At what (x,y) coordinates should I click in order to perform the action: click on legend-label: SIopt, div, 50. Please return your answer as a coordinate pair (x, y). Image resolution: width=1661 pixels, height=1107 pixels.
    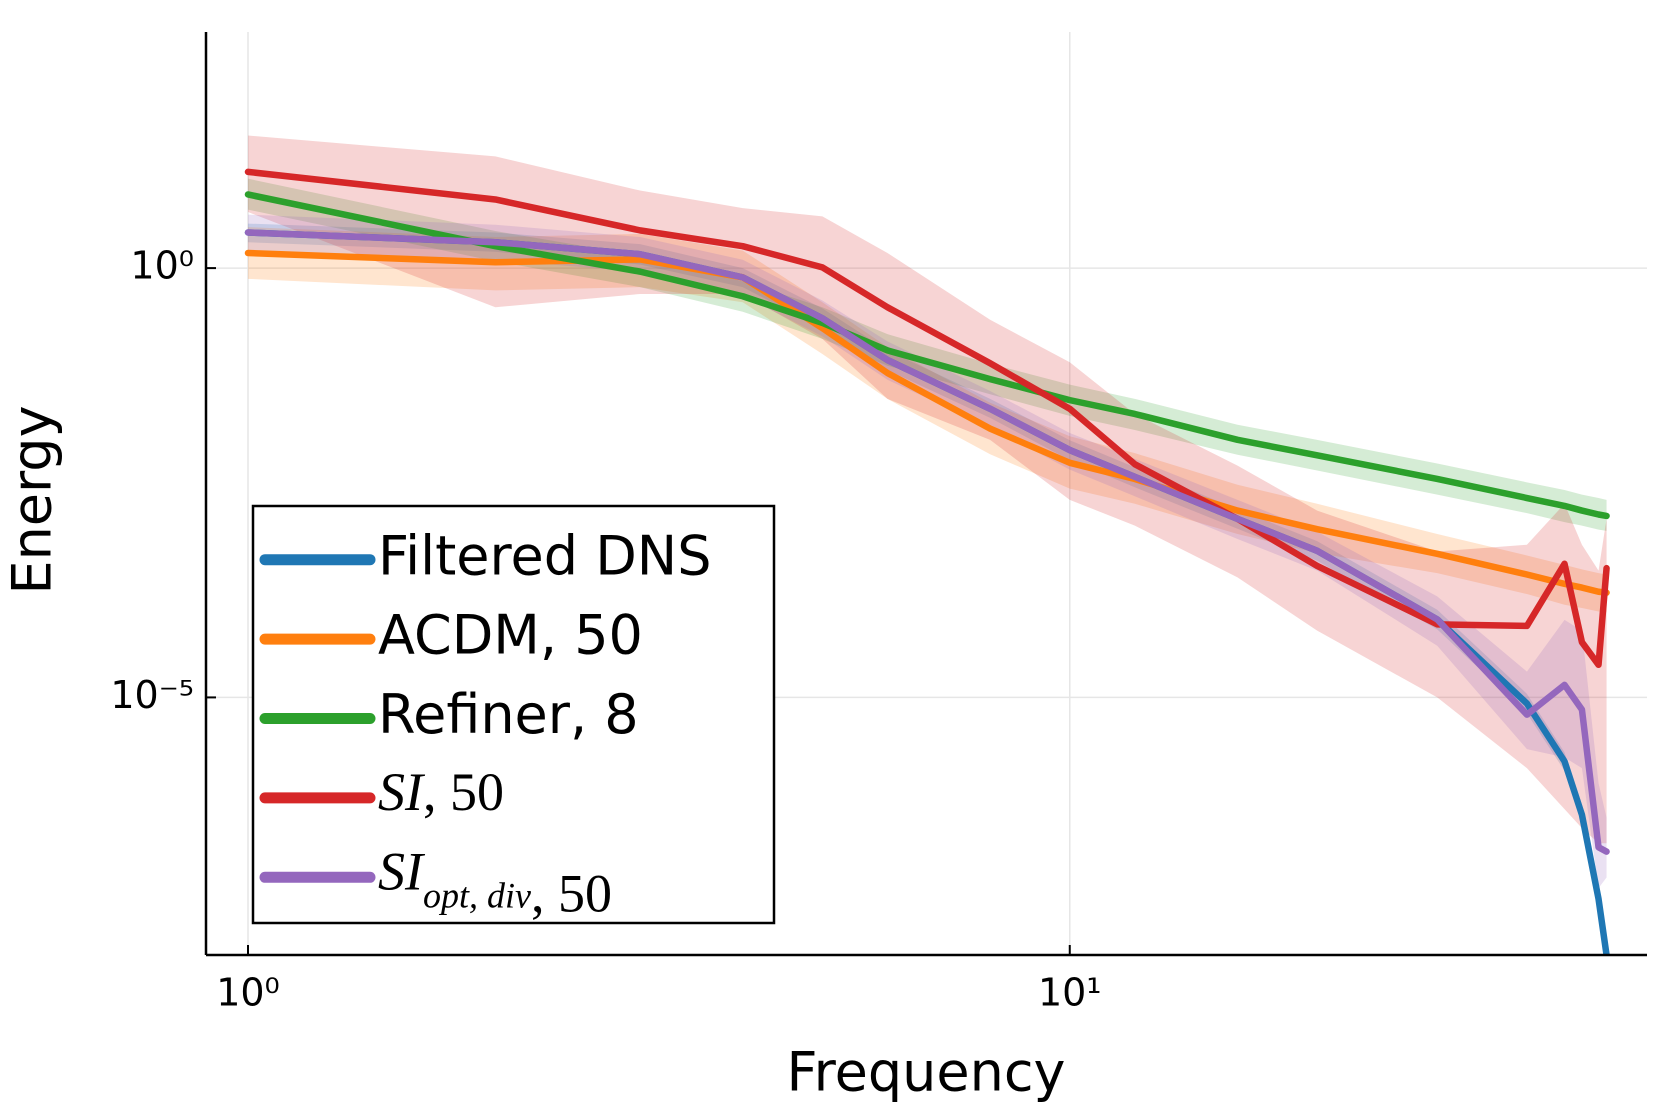
    Looking at the image, I should click on (495, 883).